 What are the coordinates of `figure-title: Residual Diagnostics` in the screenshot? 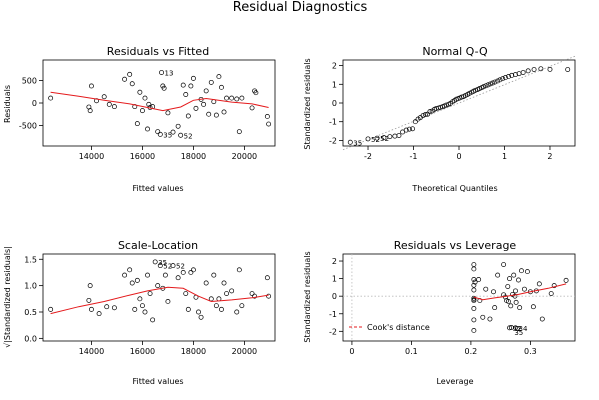 It's located at (300, 7).